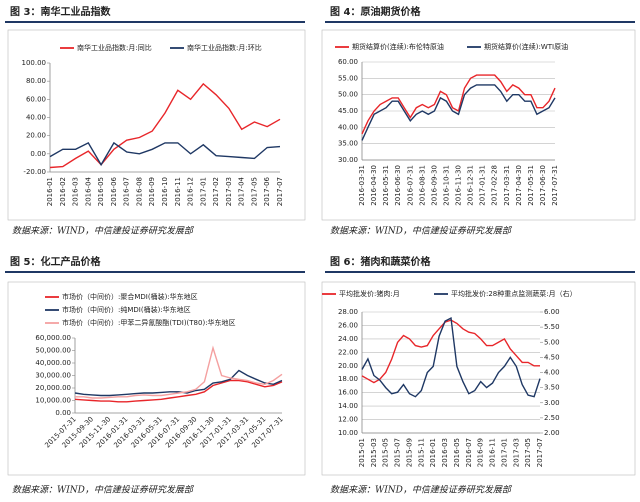  I want to click on x-tick-label: 2017-07-31, so click(555, 185).